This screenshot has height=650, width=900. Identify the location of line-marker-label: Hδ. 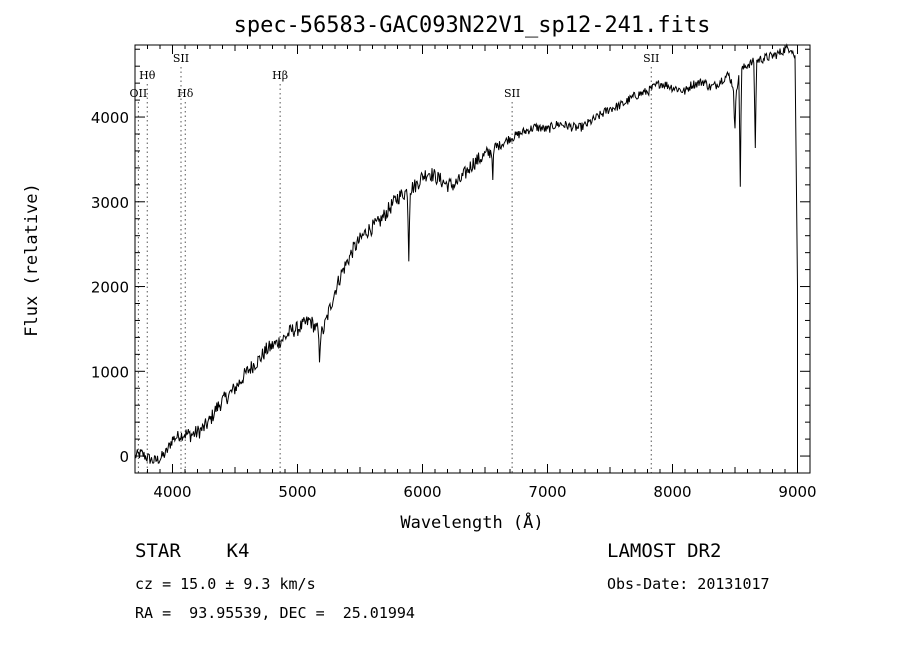
(185, 93).